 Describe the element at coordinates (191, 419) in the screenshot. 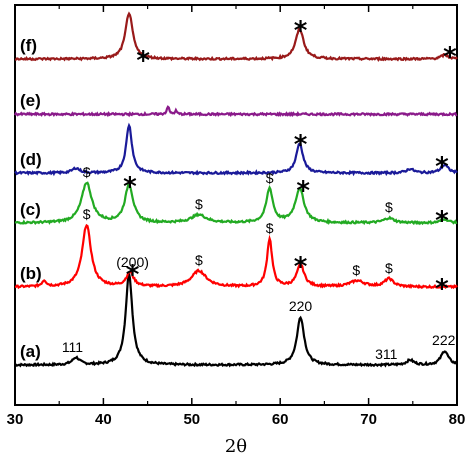

I see `x-tick-label: 50` at that location.